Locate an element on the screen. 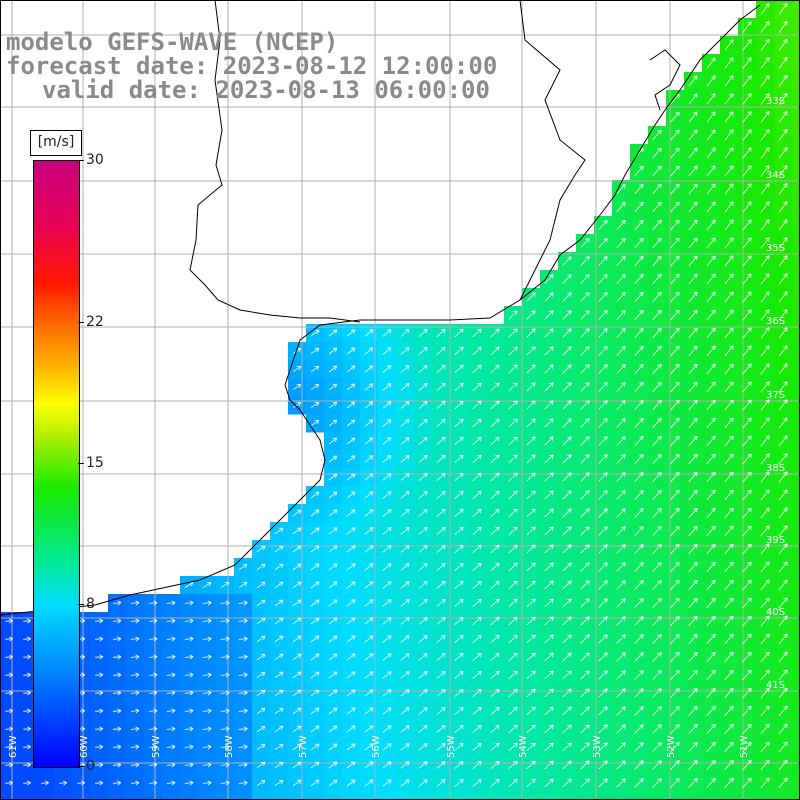 This screenshot has height=800, width=800. longitude-label: 55W is located at coordinates (451, 746).